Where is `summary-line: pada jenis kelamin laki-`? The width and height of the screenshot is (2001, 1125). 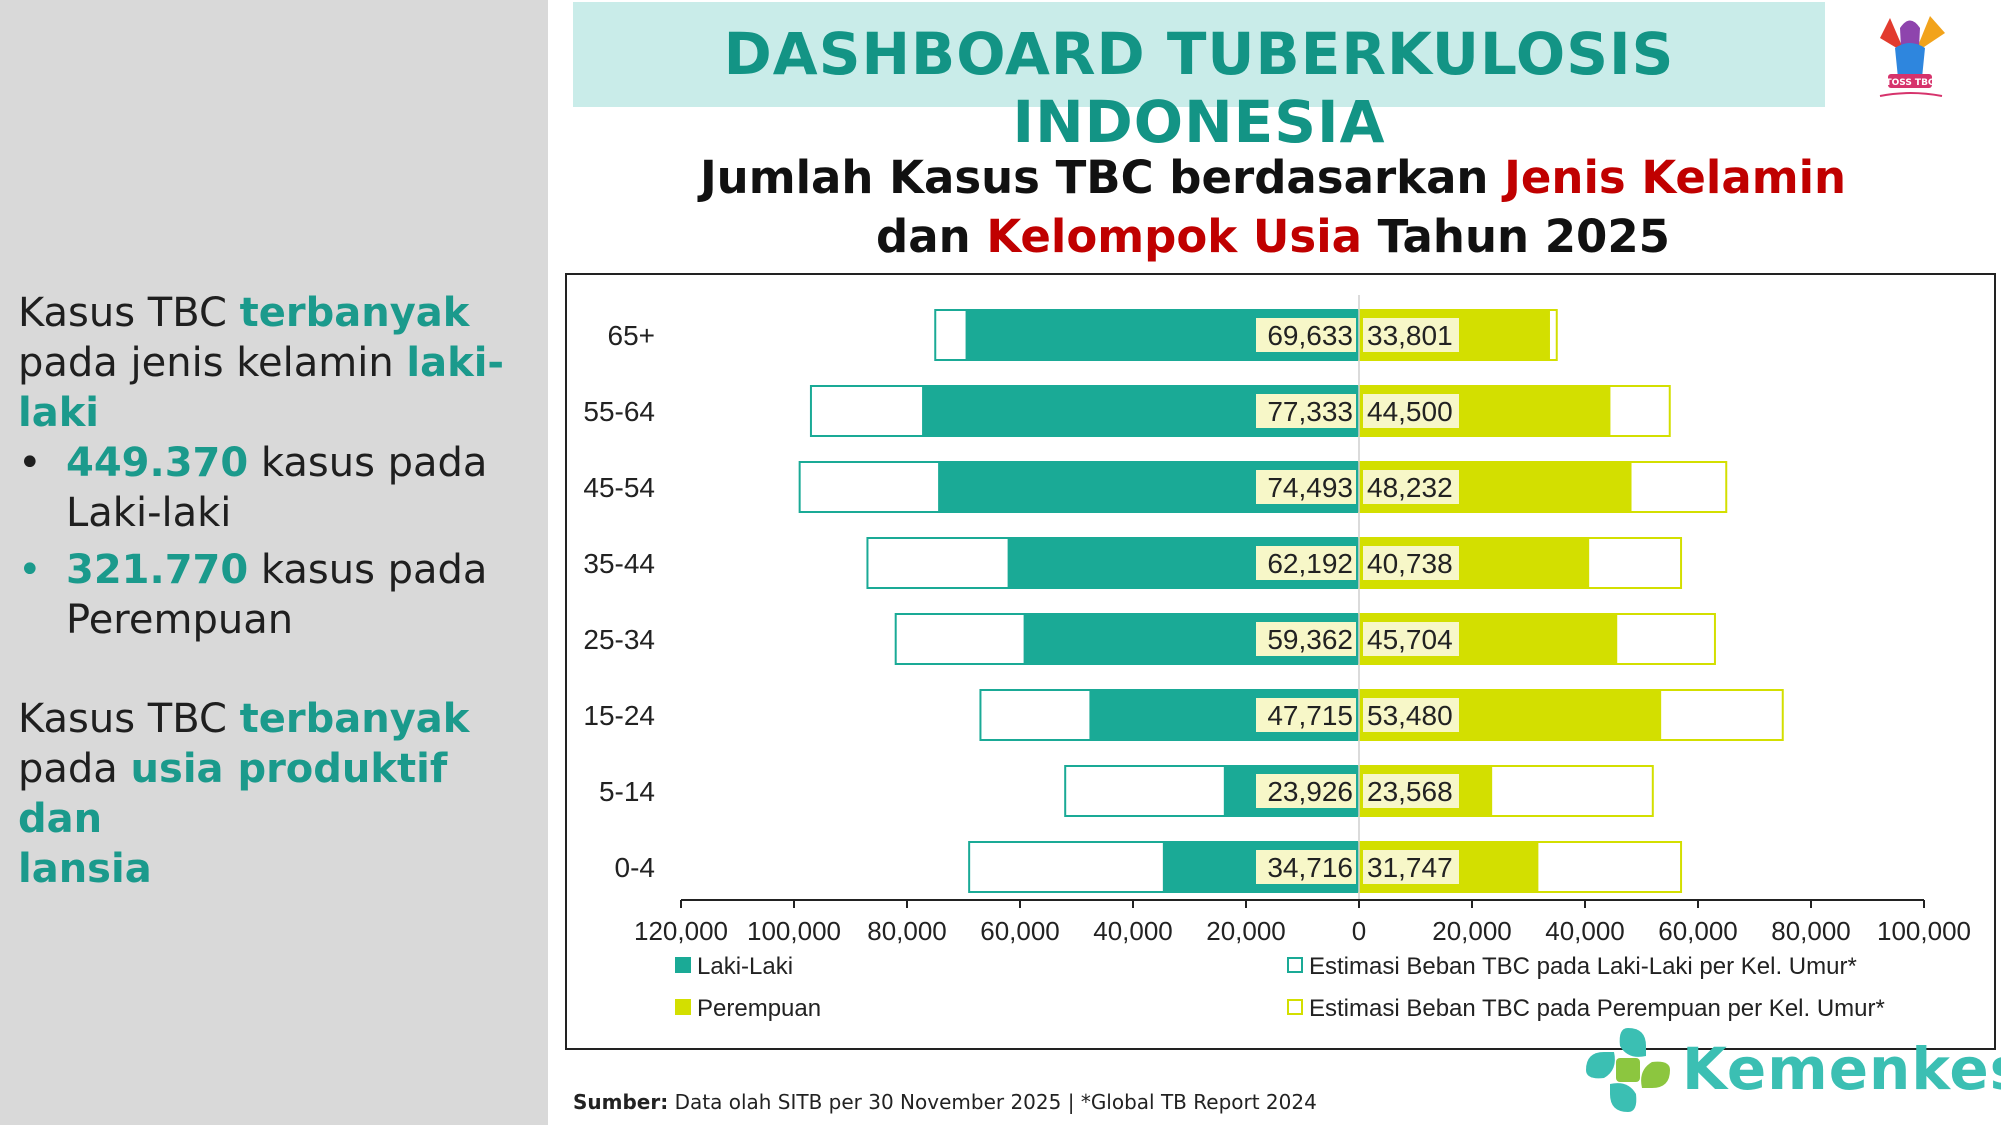
summary-line: pada jenis kelamin laki- is located at coordinates (273, 363).